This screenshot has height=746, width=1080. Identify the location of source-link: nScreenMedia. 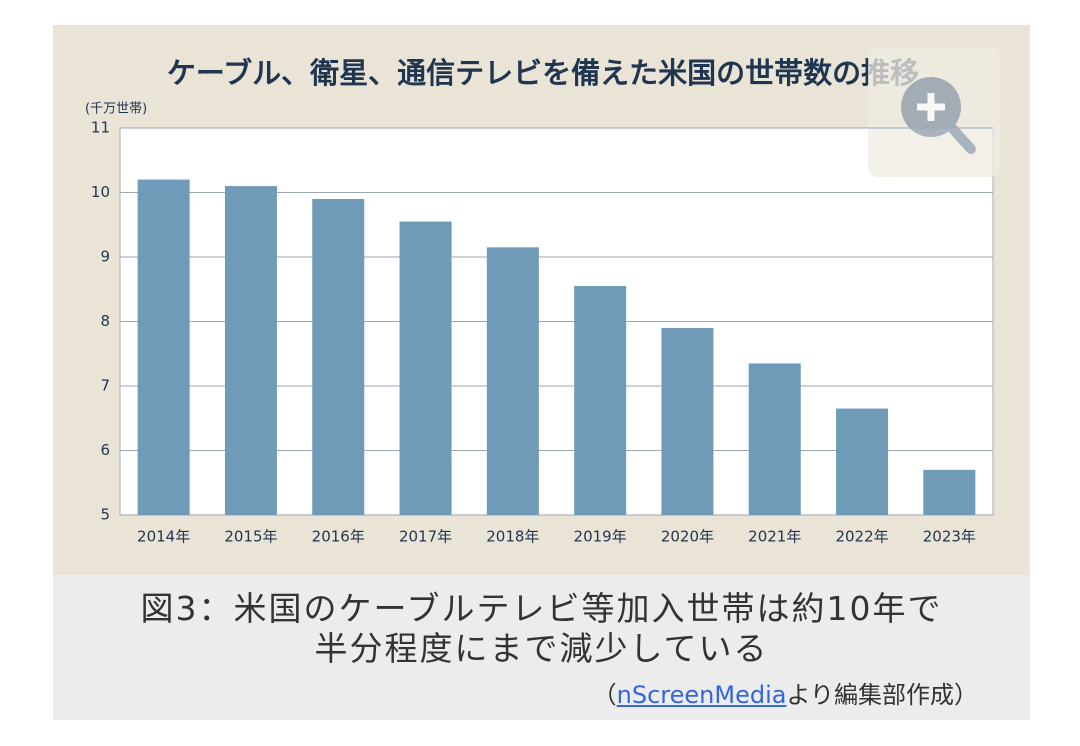
(701, 695).